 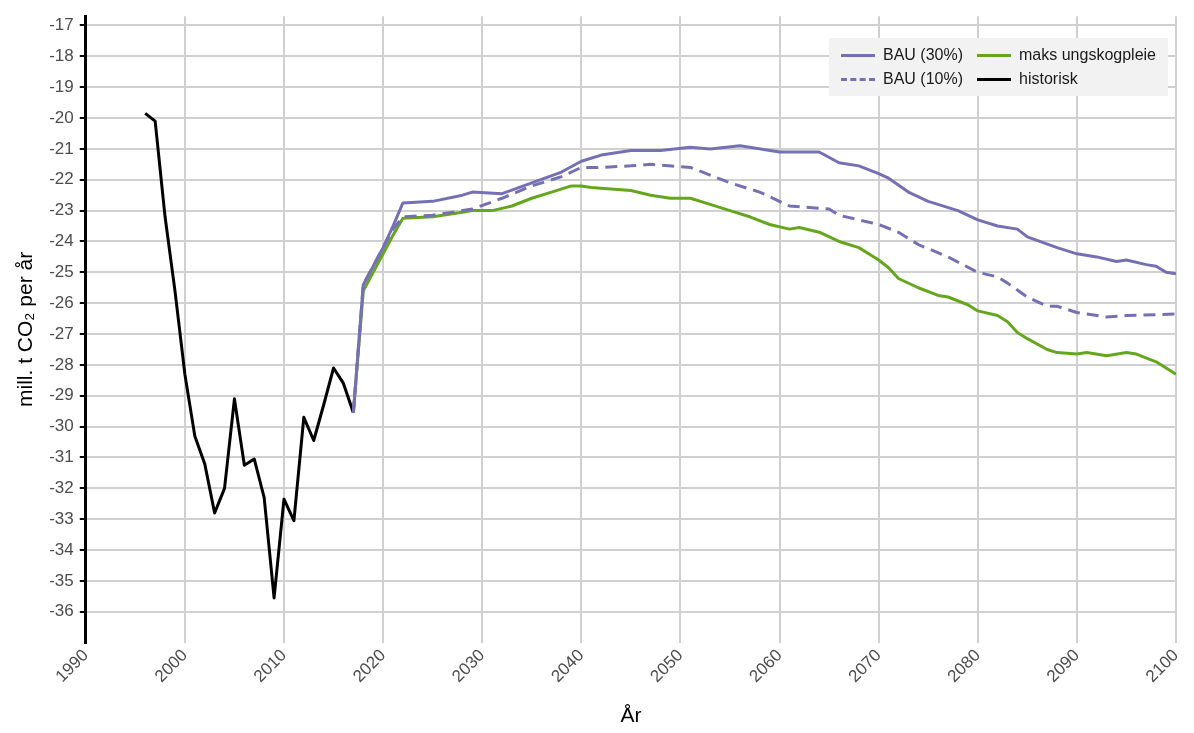 What do you see at coordinates (923, 79) in the screenshot?
I see `legend-label: BAU (10%)` at bounding box center [923, 79].